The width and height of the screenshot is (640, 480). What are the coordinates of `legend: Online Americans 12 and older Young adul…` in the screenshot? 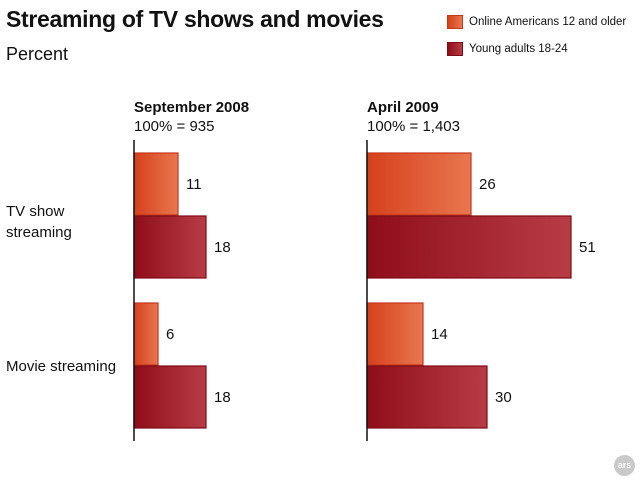 It's located at (536, 41).